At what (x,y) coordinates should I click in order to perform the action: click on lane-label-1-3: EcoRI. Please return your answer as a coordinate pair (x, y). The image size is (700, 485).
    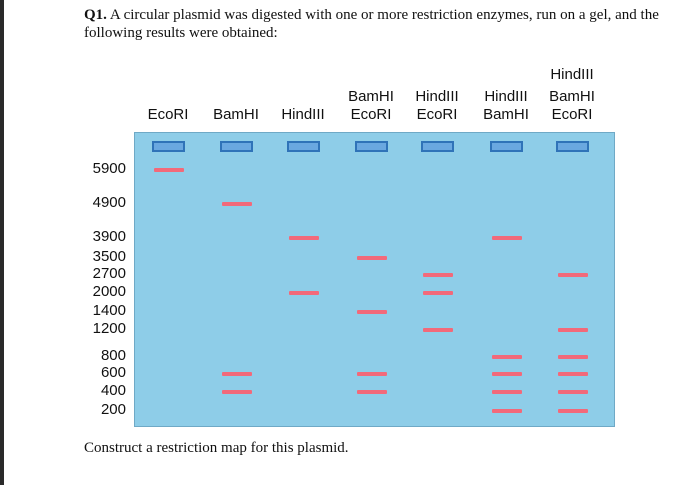
    Looking at the image, I should click on (168, 114).